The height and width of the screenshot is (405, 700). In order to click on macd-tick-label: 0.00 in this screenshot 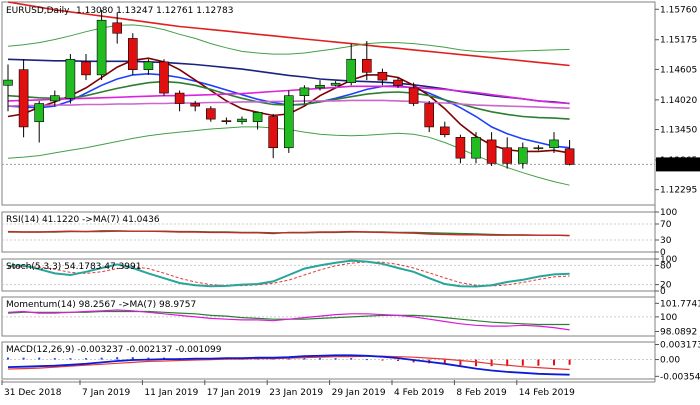, I will do `click(670, 361)`.